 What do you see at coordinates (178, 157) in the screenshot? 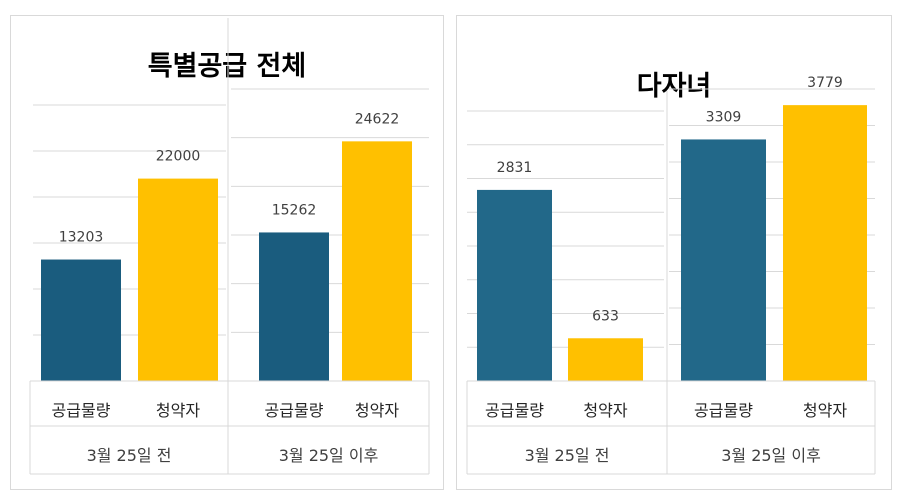
I see `data-label: 22000` at bounding box center [178, 157].